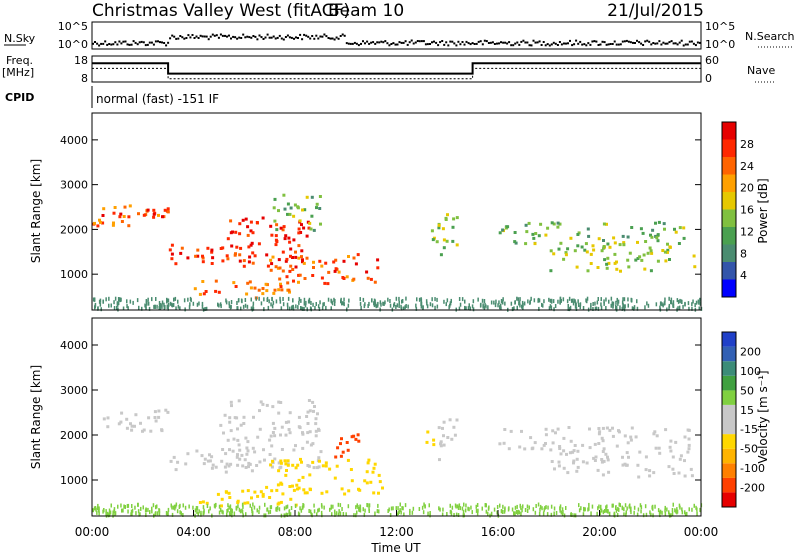 The width and height of the screenshot is (800, 554). I want to click on colorbar-swatch, so click(729, 253).